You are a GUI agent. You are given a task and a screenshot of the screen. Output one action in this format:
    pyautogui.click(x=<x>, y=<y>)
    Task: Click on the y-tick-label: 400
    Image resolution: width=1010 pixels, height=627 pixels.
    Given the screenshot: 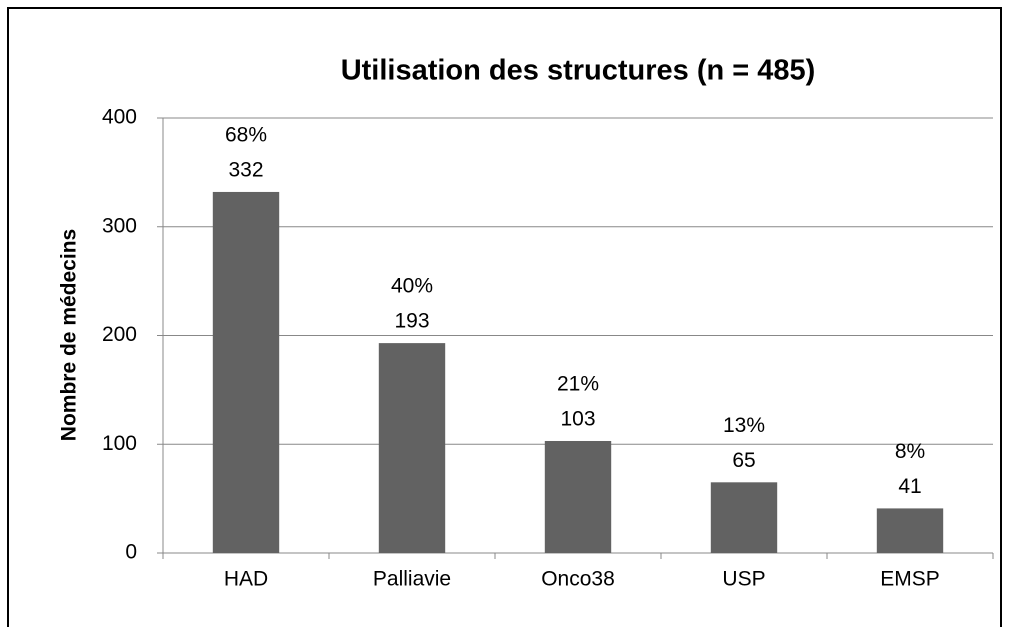 What is the action you would take?
    pyautogui.click(x=119, y=117)
    